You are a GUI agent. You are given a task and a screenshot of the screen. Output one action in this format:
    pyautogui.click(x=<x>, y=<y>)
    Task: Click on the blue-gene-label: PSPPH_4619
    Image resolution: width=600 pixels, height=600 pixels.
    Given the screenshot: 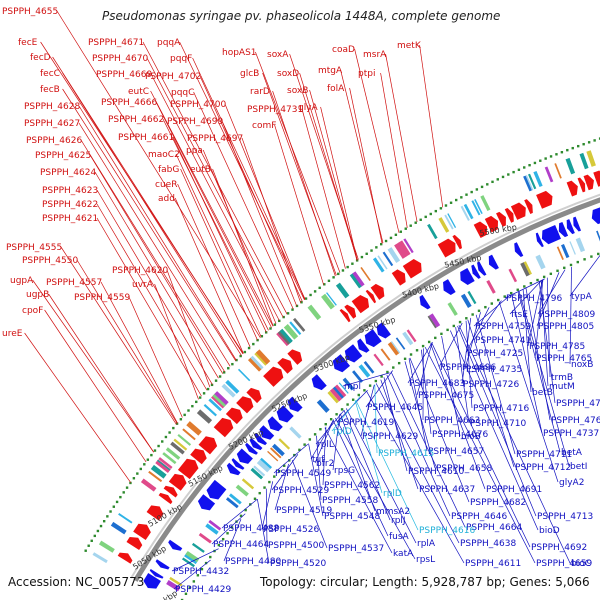 What is the action you would take?
    pyautogui.click(x=366, y=423)
    